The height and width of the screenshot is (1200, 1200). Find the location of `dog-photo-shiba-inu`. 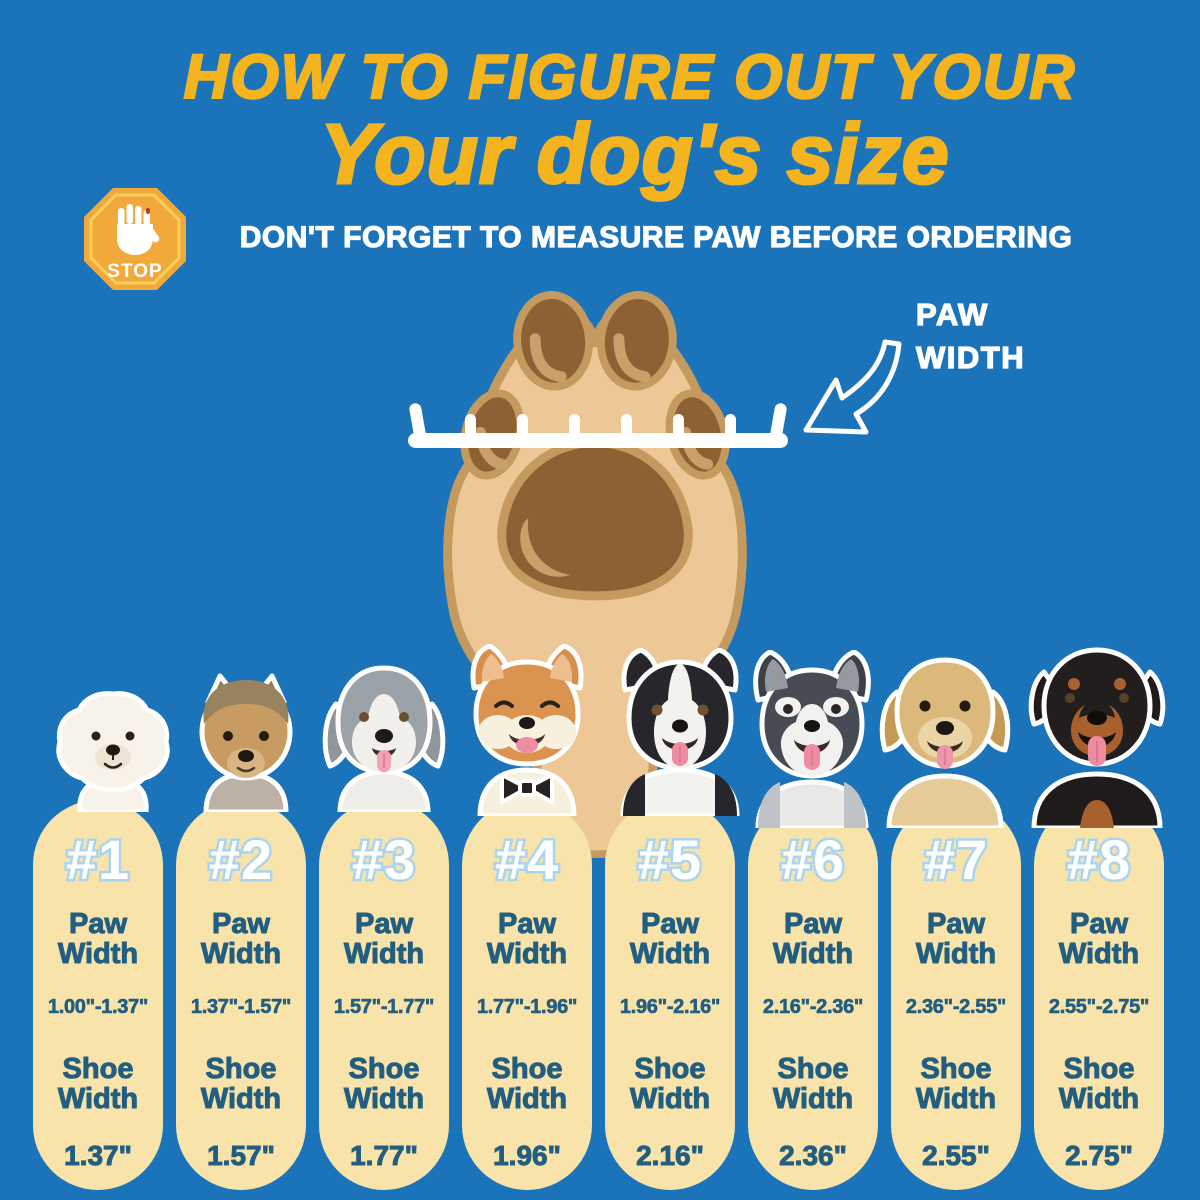

dog-photo-shiba-inu is located at coordinates (527, 730).